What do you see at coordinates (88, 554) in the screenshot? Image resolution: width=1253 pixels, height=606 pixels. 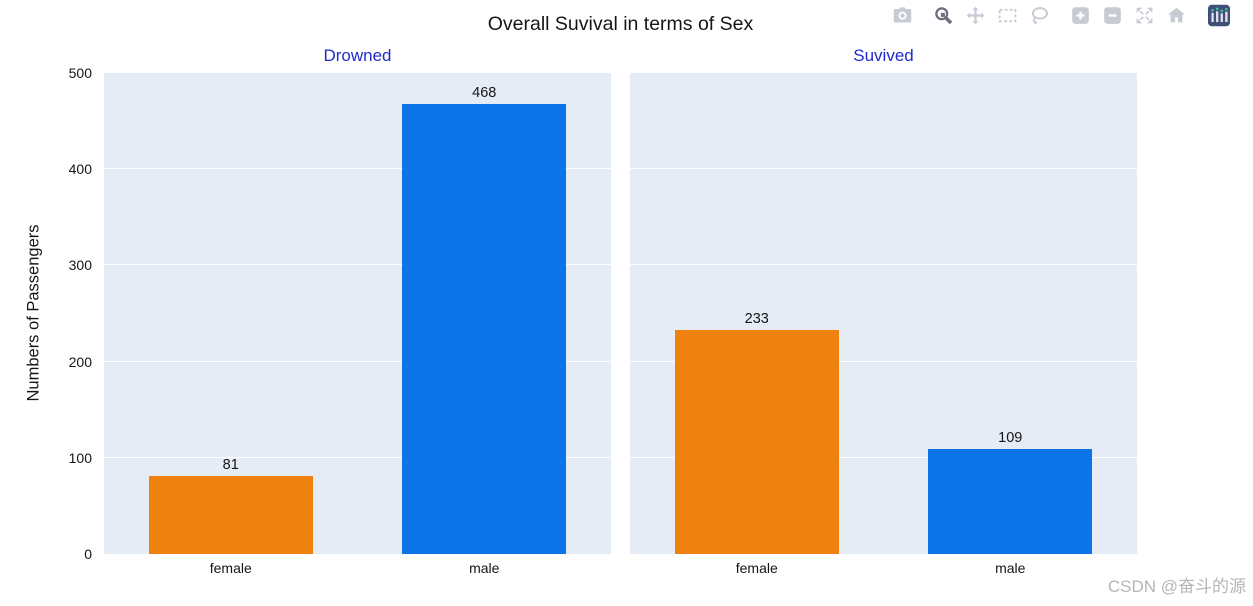 I see `y-tick-label: 0` at bounding box center [88, 554].